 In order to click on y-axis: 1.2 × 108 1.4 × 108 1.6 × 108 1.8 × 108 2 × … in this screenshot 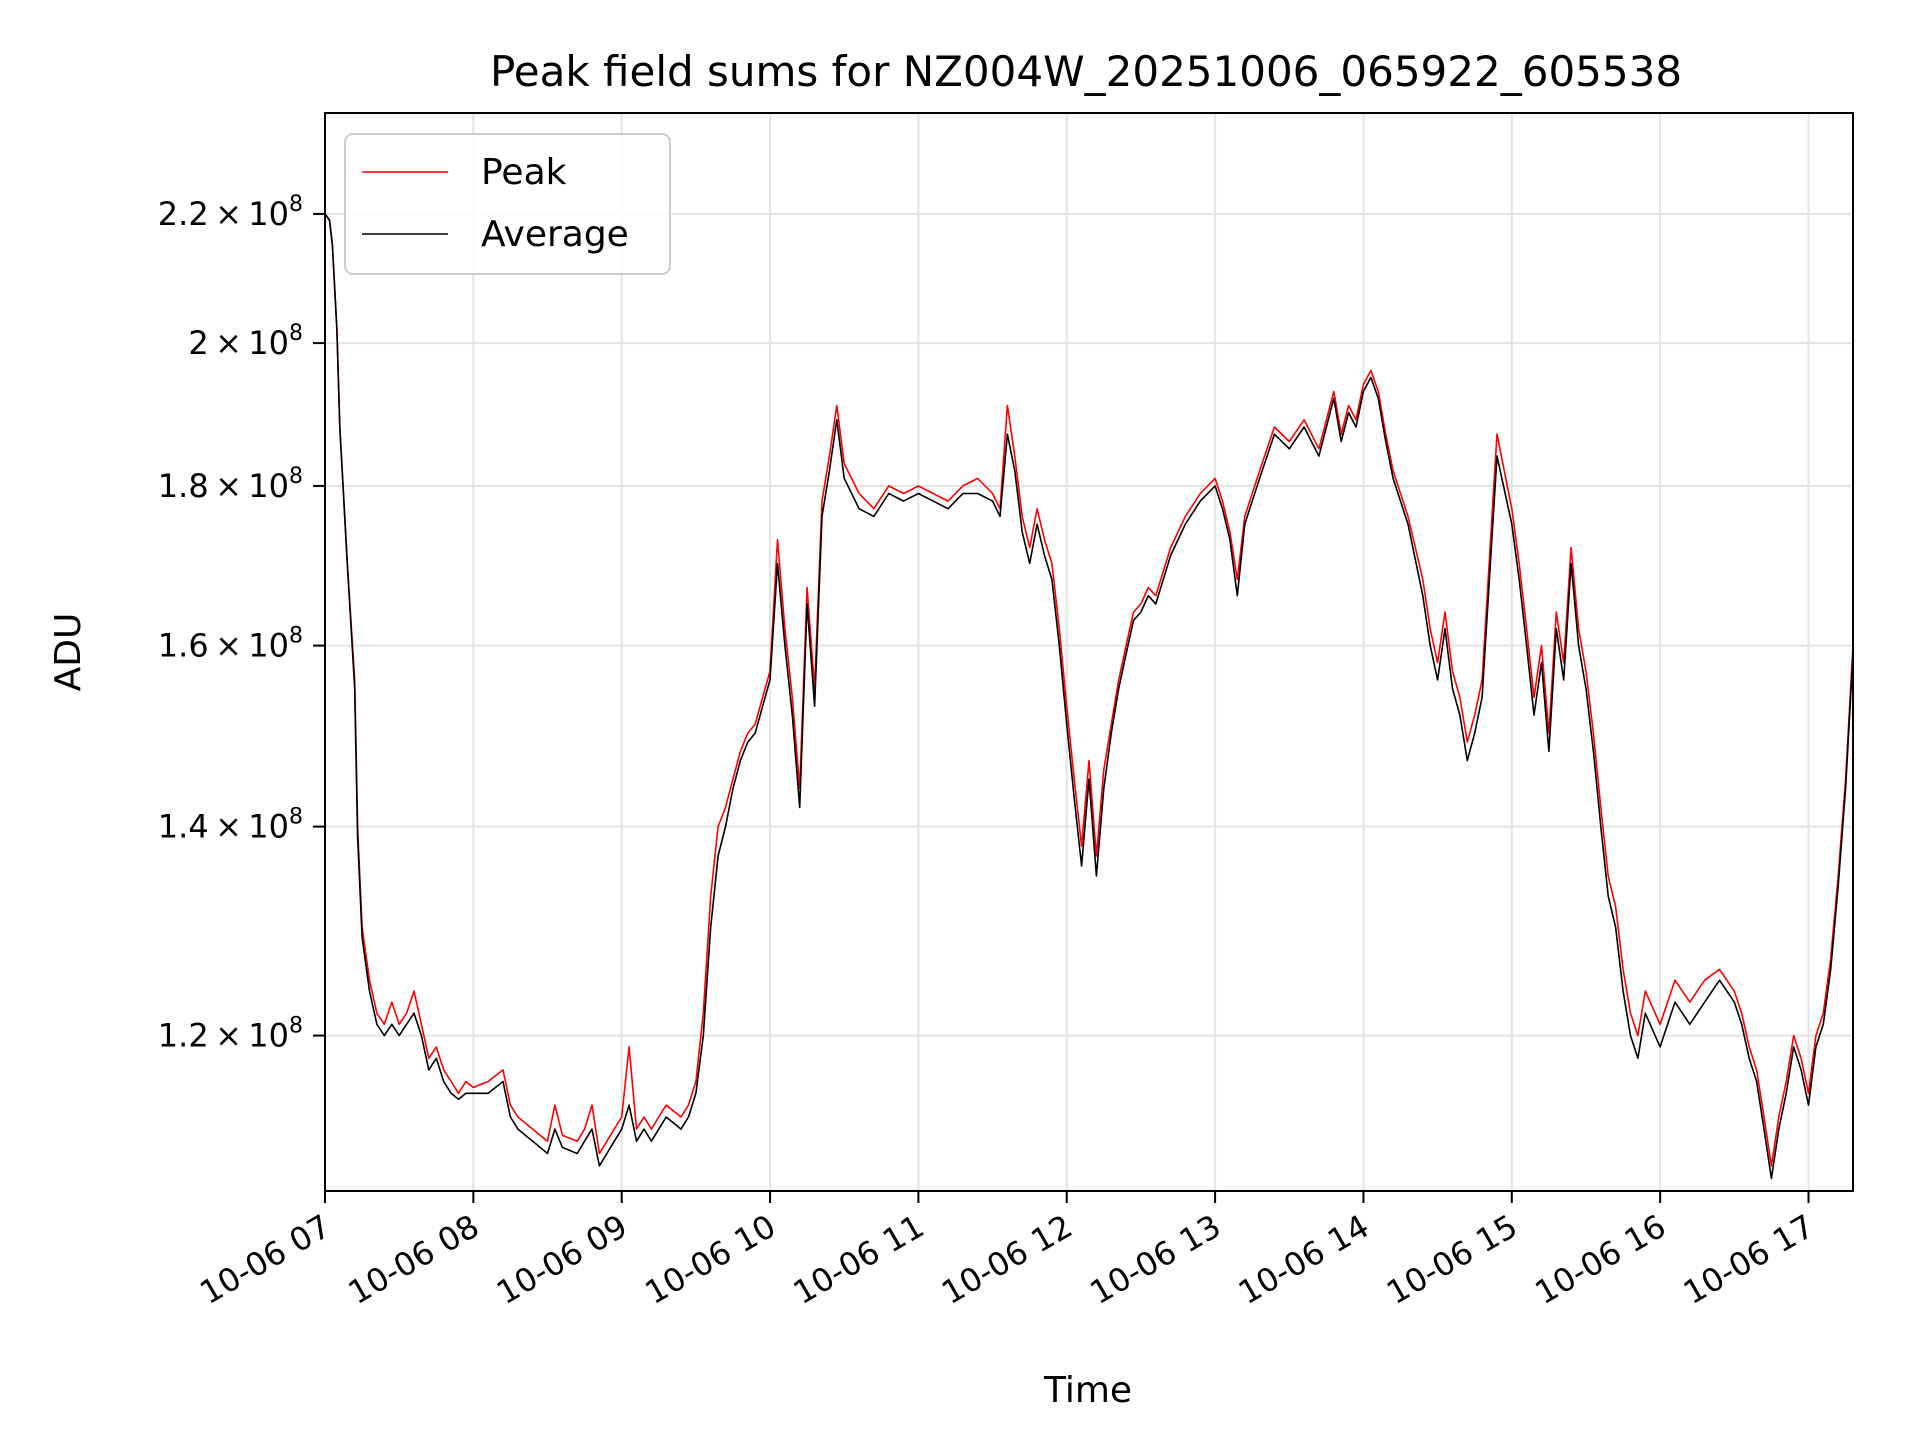, I will do `click(241, 623)`.